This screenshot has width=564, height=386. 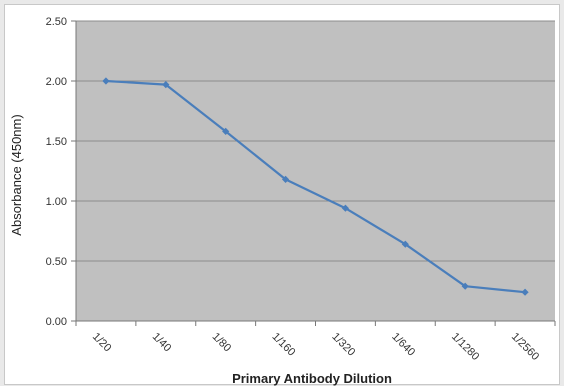 I want to click on y-tick-label: 0.00, so click(x=56, y=322).